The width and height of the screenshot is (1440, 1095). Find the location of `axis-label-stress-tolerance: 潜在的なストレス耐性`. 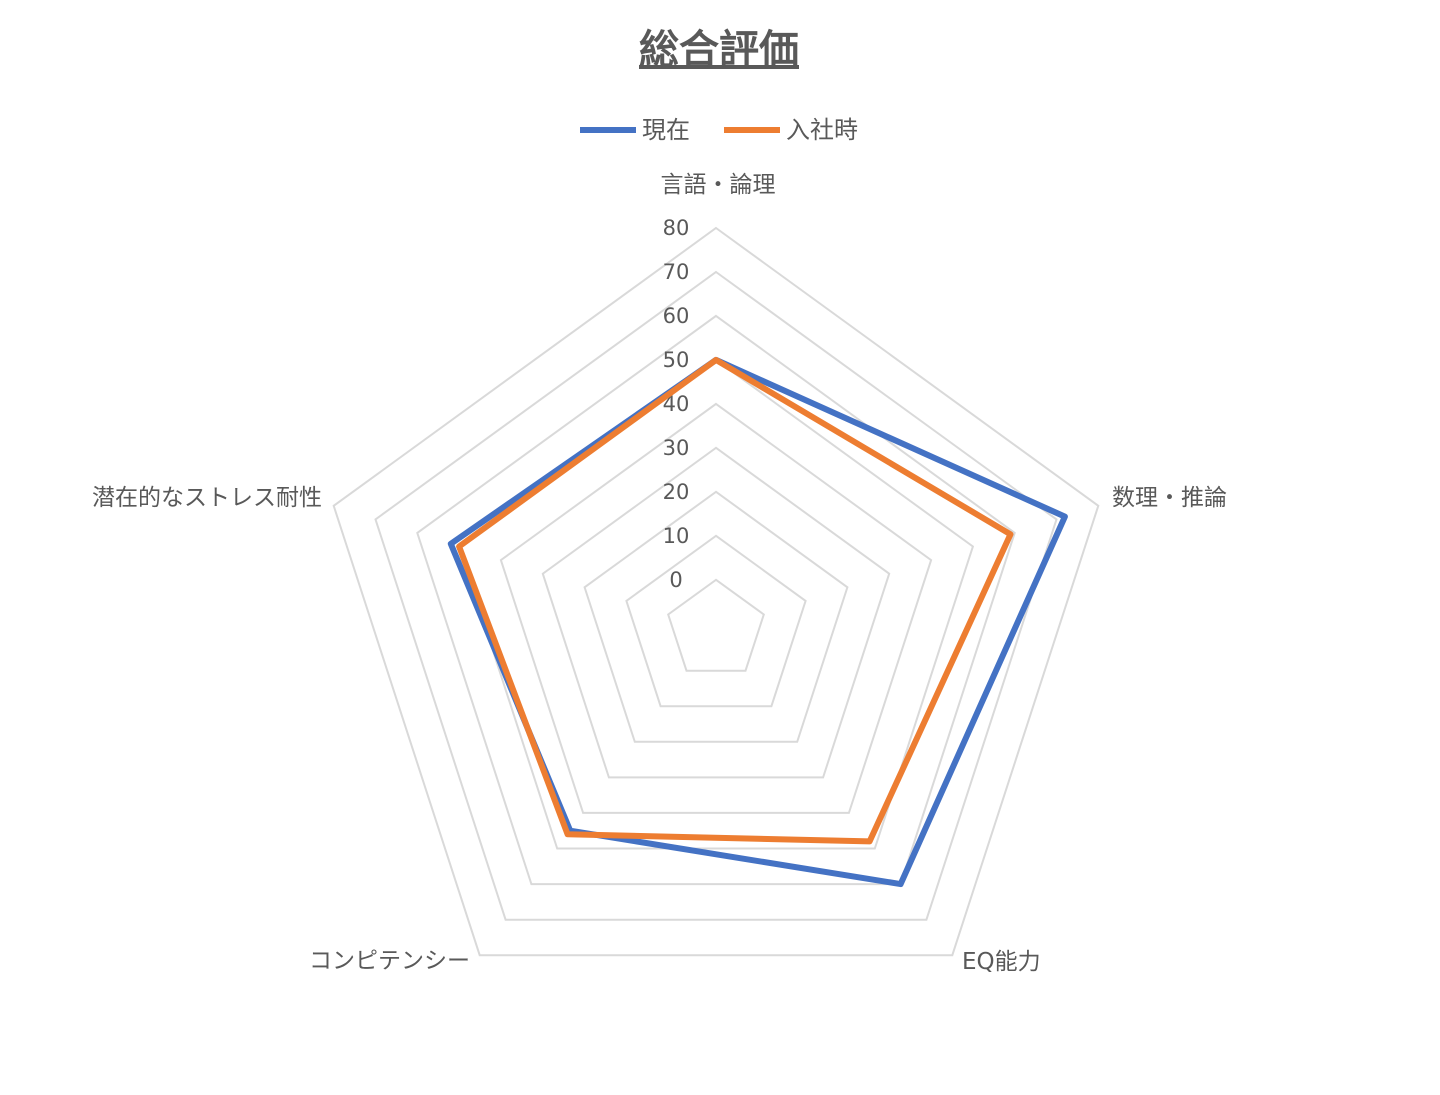

axis-label-stress-tolerance: 潜在的なストレス耐性 is located at coordinates (207, 498).